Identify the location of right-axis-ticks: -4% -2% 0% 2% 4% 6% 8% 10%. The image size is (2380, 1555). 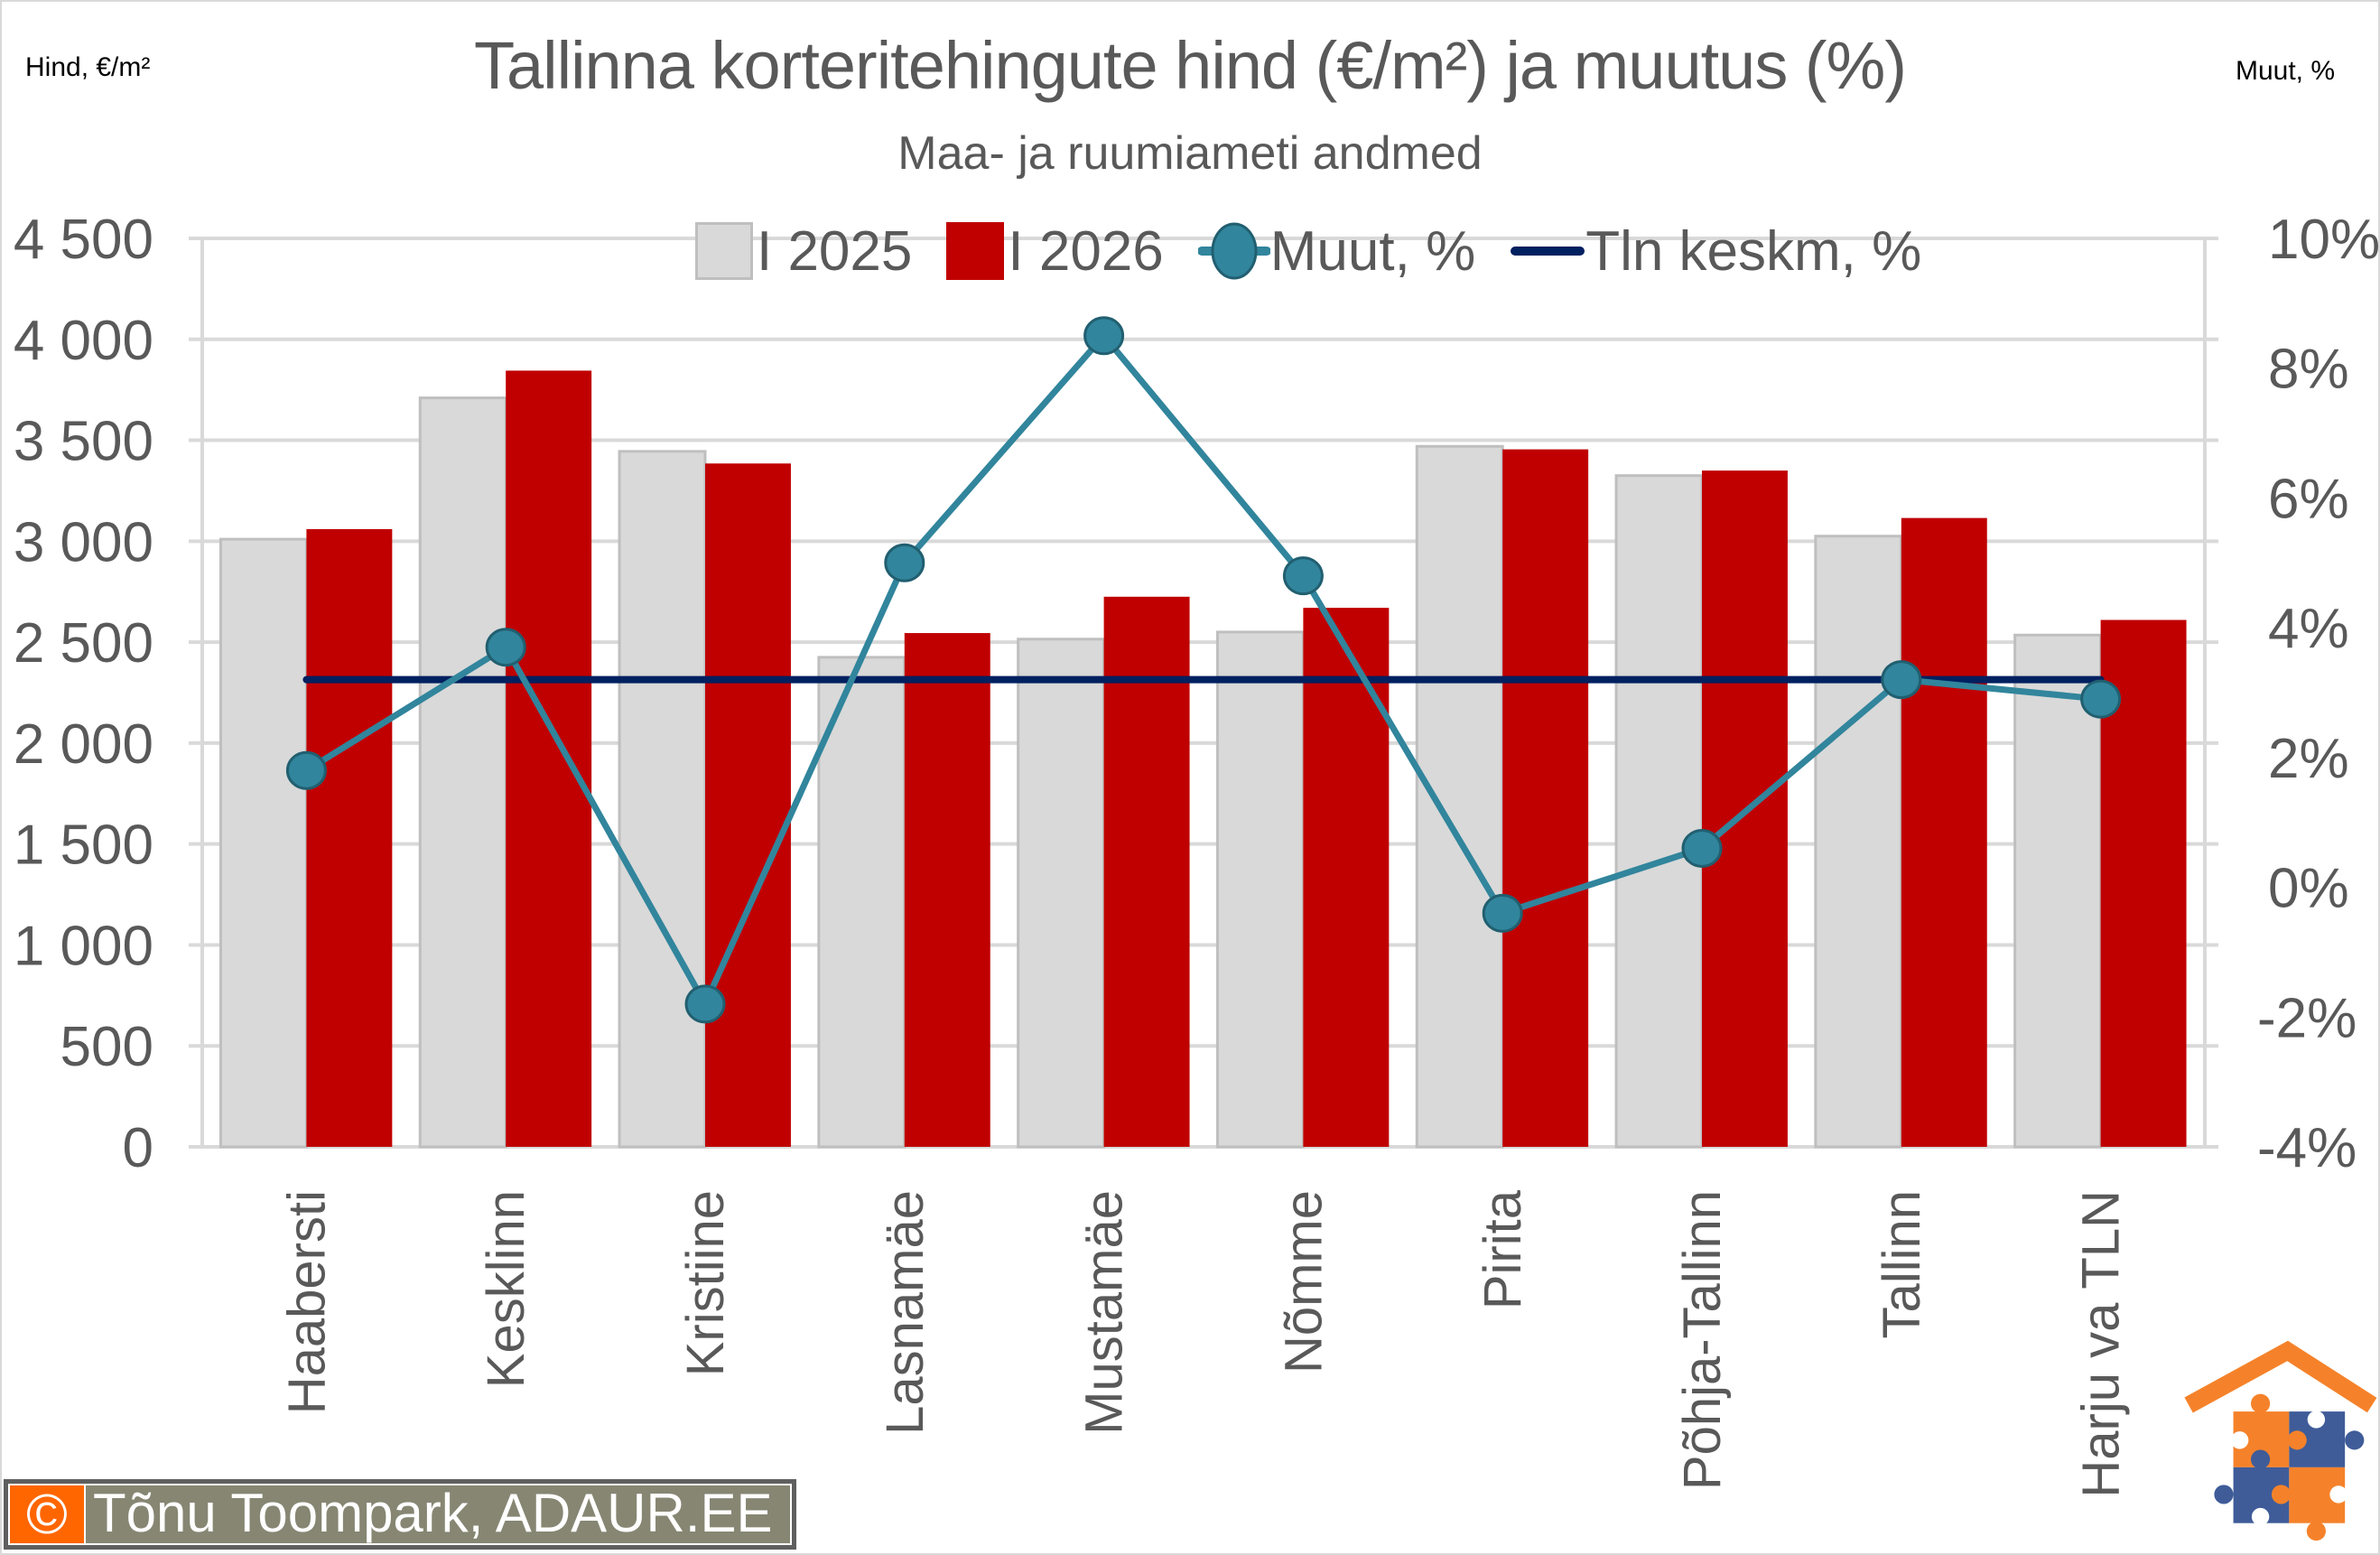
(2319, 694).